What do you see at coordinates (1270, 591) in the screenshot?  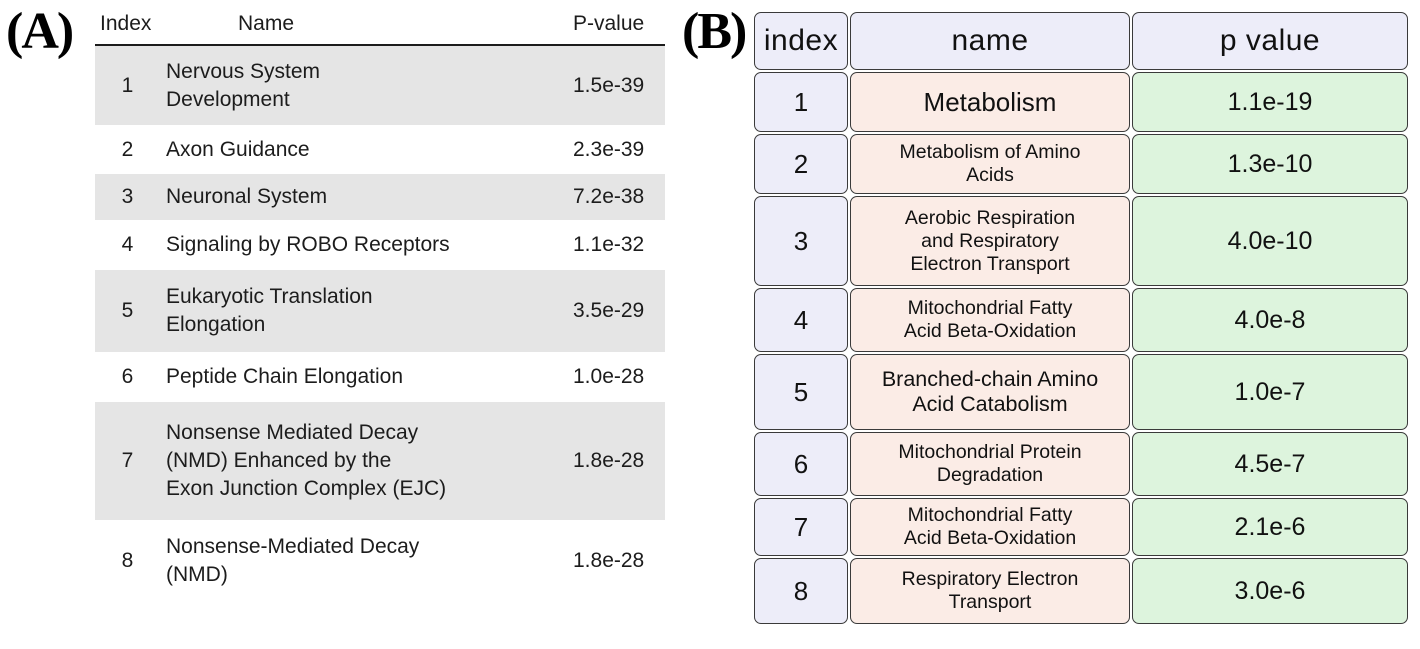 I see `pvalue-cell: 3.0e-6` at bounding box center [1270, 591].